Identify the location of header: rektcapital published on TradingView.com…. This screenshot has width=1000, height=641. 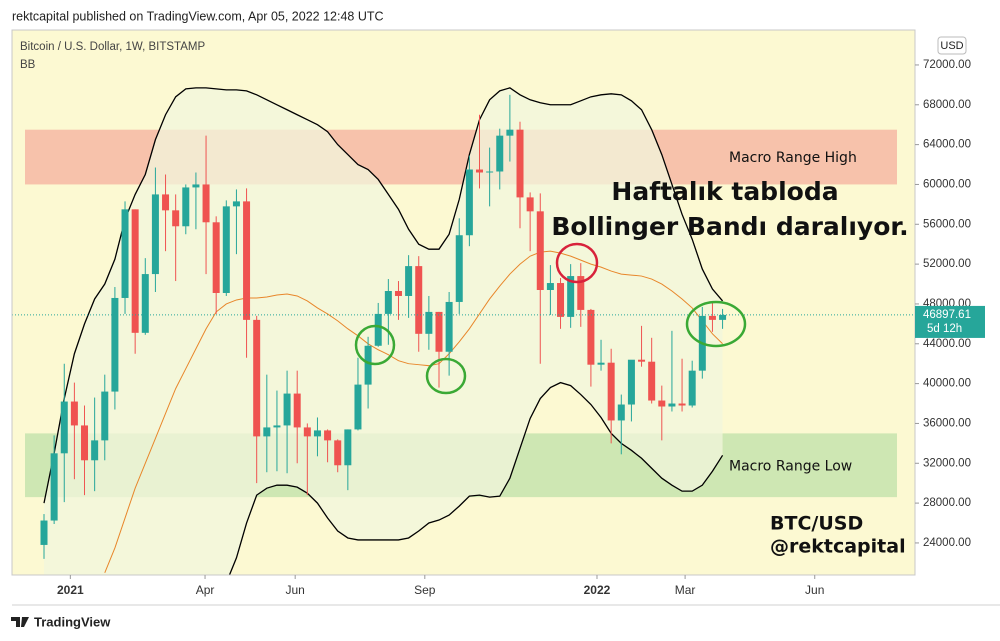
(198, 16).